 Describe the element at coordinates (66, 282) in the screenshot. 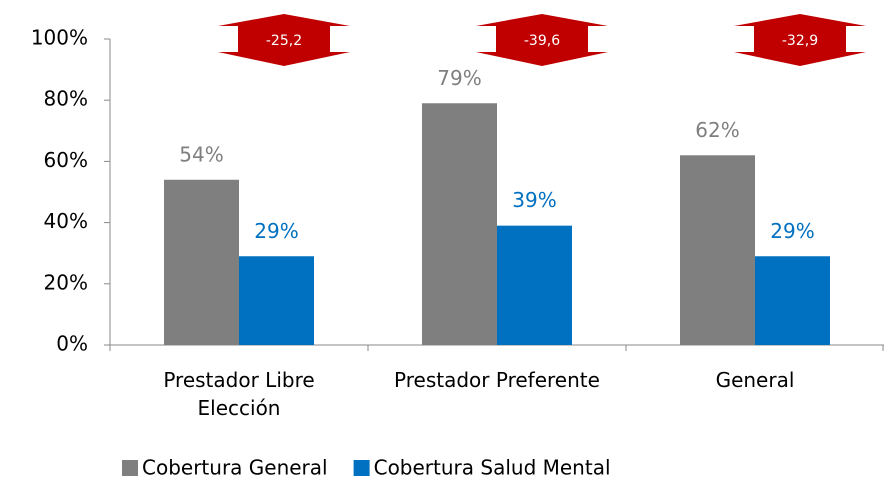

I see `y-tick-label: 20%` at that location.